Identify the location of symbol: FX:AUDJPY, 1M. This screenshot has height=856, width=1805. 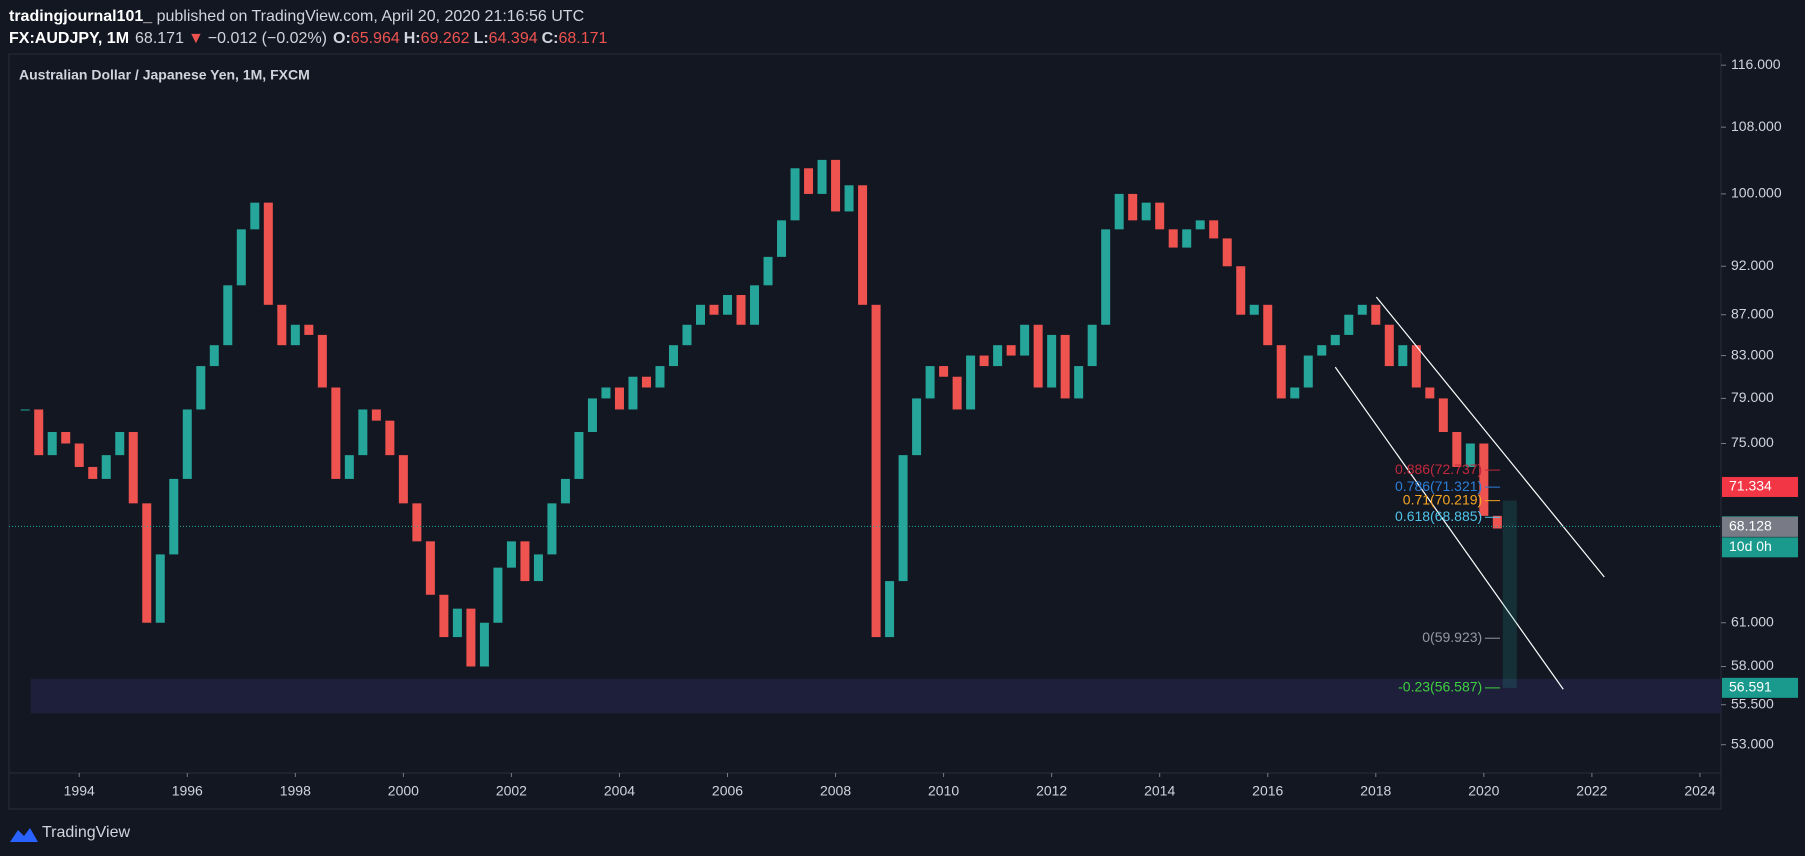
(69, 38).